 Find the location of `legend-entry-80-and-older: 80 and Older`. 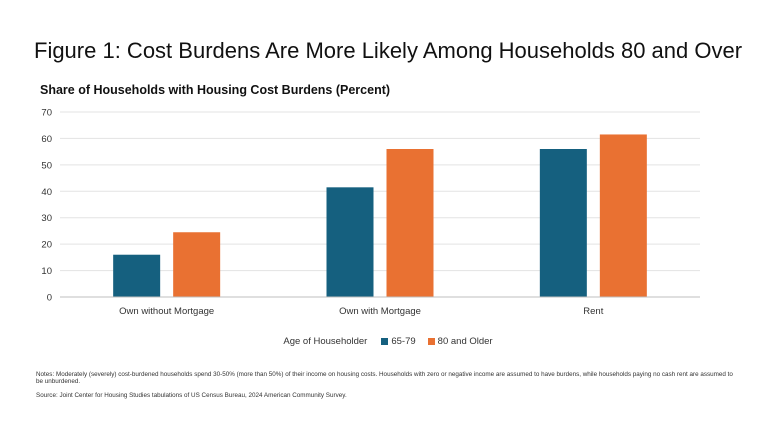

legend-entry-80-and-older: 80 and Older is located at coordinates (460, 341).